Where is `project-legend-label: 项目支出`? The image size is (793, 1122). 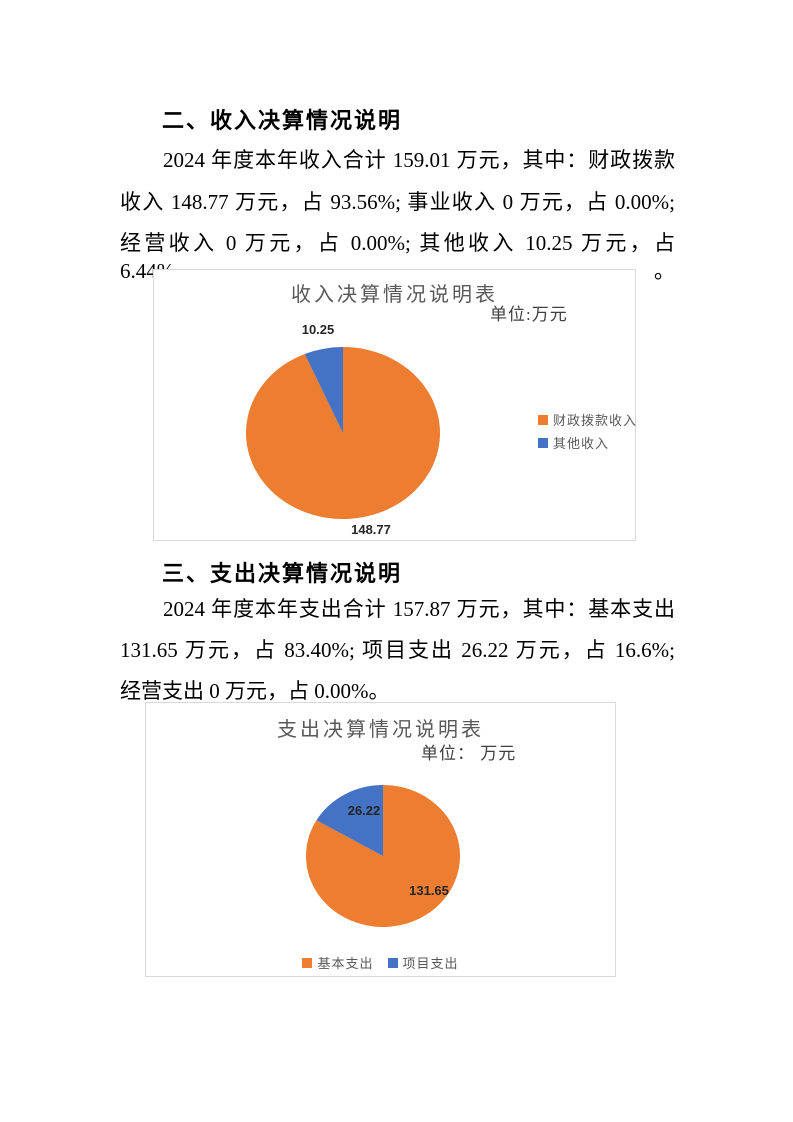
project-legend-label: 项目支出 is located at coordinates (430, 963).